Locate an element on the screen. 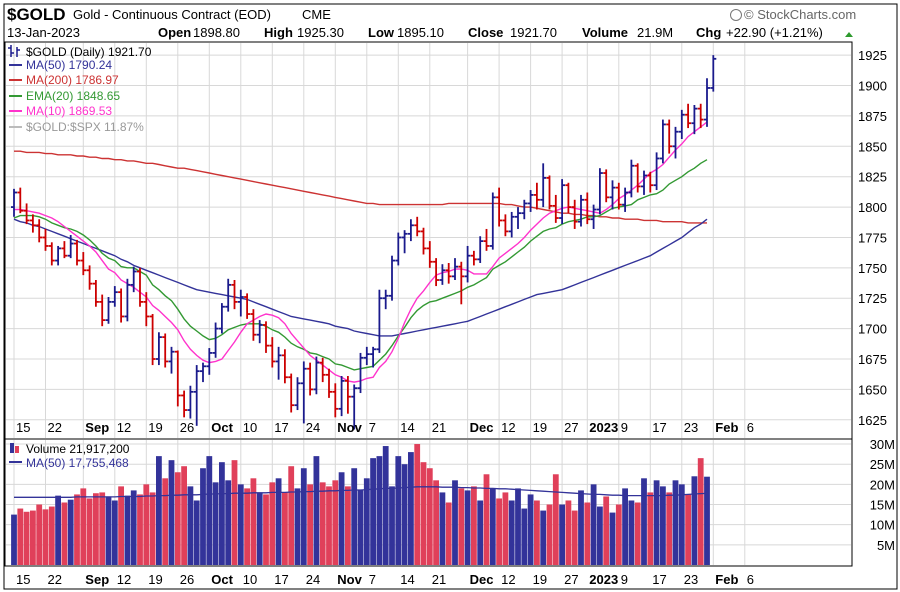  x-tick-label: 2023 is located at coordinates (603, 427).